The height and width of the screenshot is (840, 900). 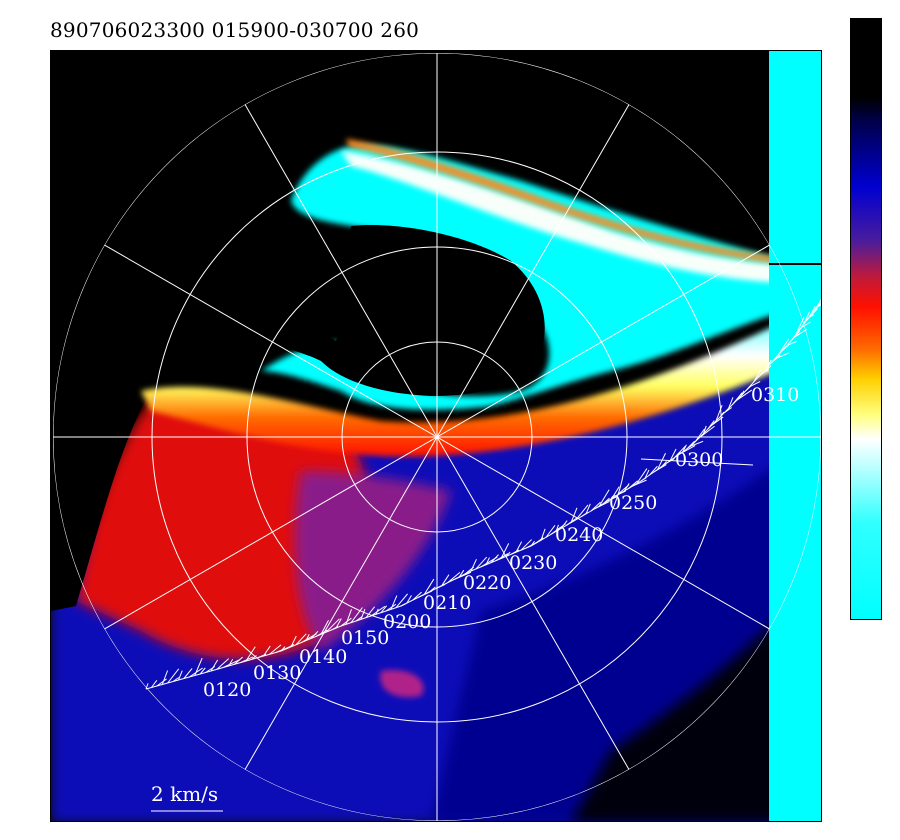 I want to click on field-right-black-top, so click(x=795, y=264).